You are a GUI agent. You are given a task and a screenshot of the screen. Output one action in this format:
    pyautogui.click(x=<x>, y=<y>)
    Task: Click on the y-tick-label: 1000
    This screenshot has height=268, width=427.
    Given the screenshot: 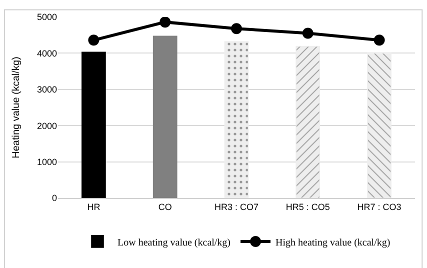 What is the action you would take?
    pyautogui.click(x=46, y=161)
    